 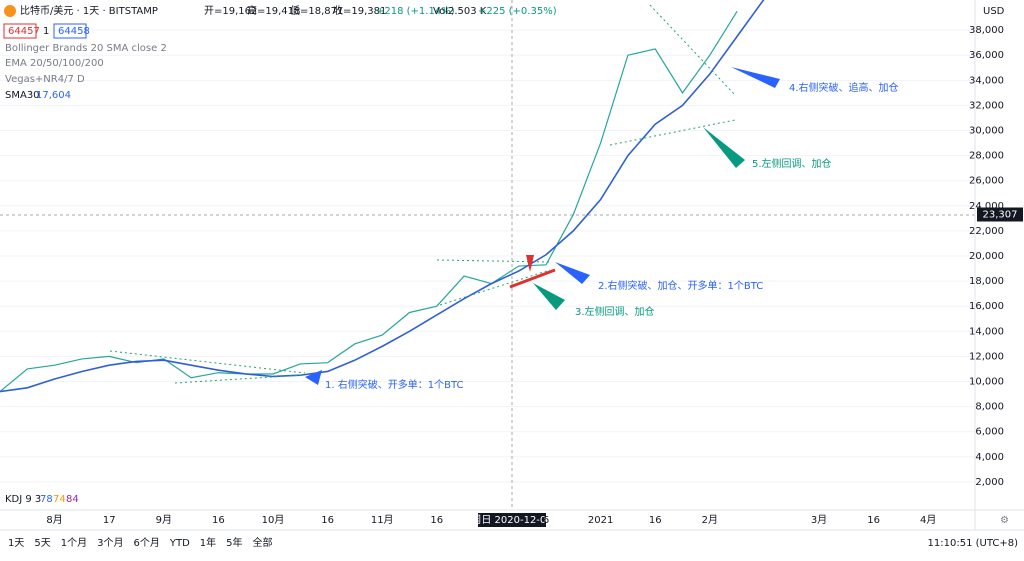 What do you see at coordinates (89, 10) in the screenshot?
I see `symbol: 比特币/美元 · 1天 · BITSTAMP` at bounding box center [89, 10].